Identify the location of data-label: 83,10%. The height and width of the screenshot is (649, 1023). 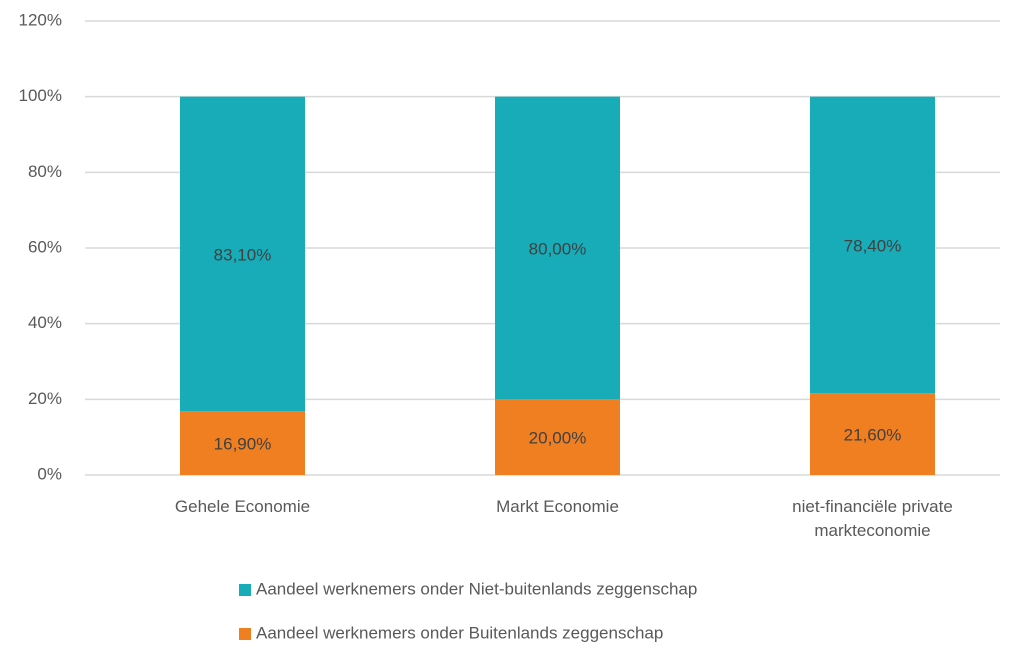
(243, 254).